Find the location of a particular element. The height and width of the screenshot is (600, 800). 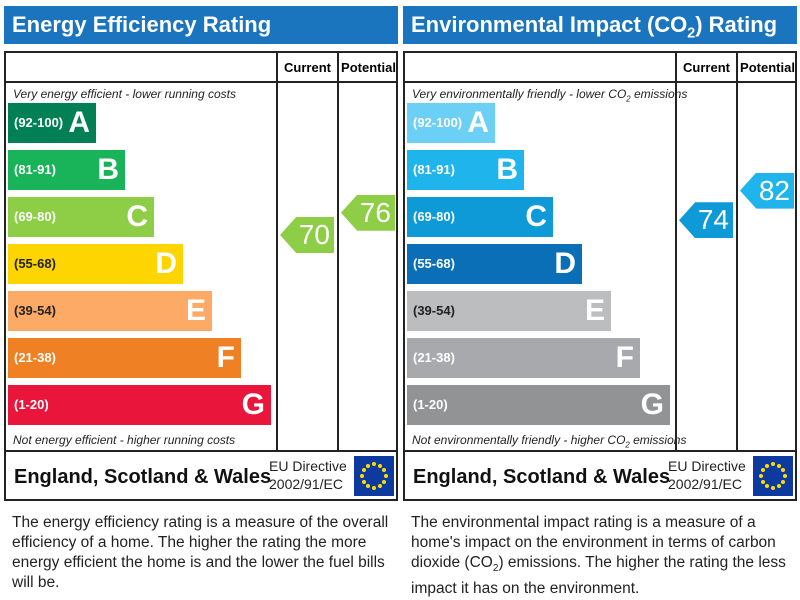

panel-title: Environmental Impact (CO2) Rating is located at coordinates (600, 25).